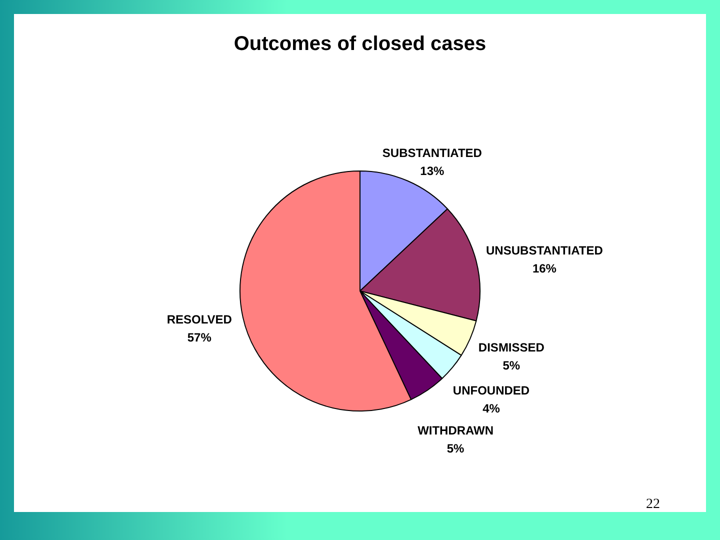 The height and width of the screenshot is (540, 720). Describe the element at coordinates (491, 408) in the screenshot. I see `data-label: 4%` at that location.